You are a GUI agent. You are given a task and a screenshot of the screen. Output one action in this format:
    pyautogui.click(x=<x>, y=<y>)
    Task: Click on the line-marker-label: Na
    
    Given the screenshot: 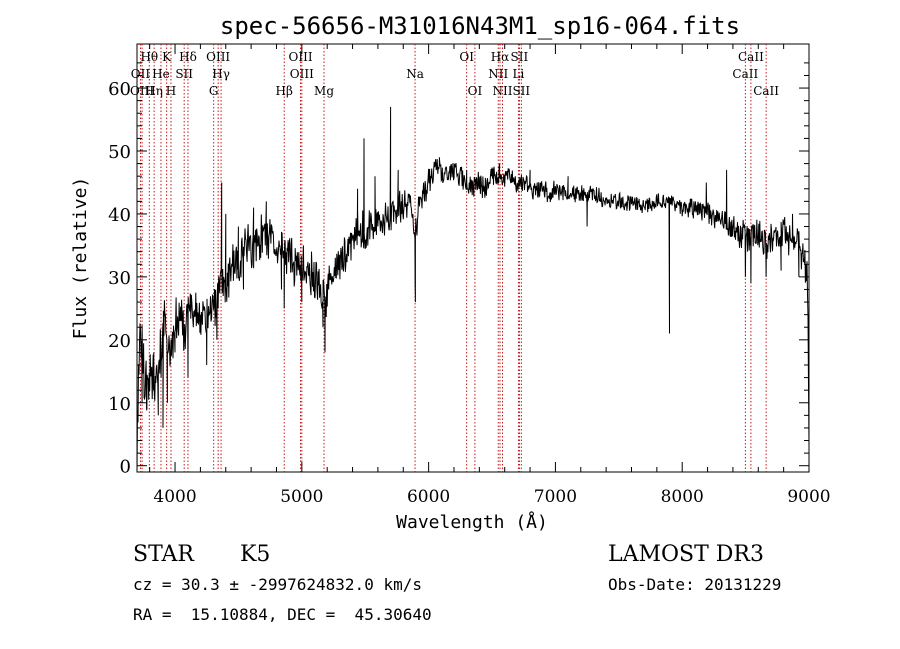 What is the action you would take?
    pyautogui.click(x=415, y=74)
    